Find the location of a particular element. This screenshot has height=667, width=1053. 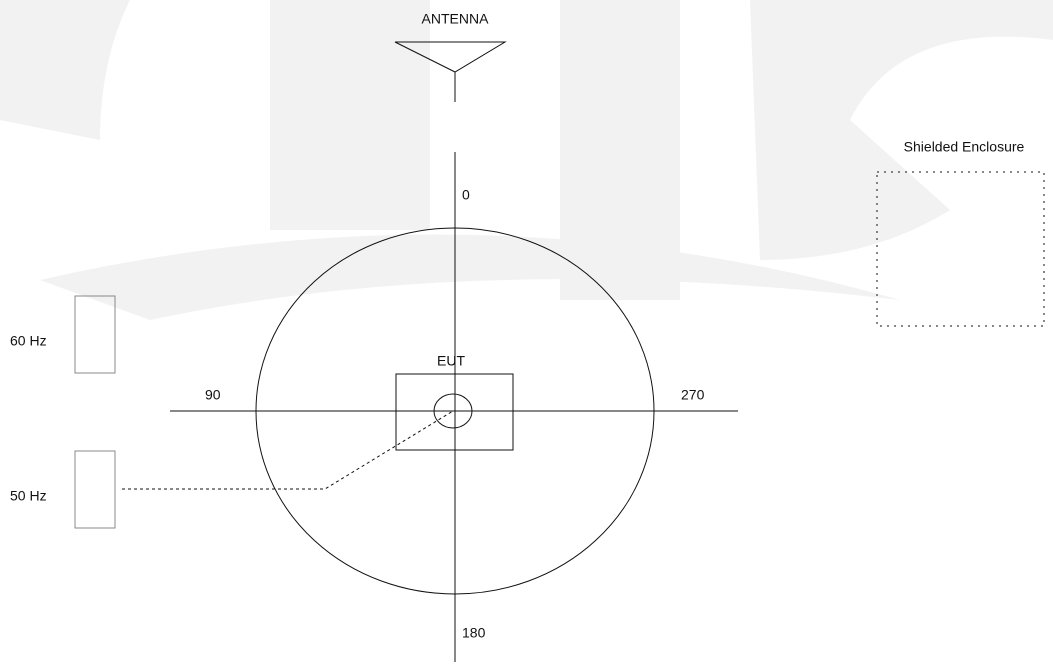

antenna-shape is located at coordinates (450, 57).